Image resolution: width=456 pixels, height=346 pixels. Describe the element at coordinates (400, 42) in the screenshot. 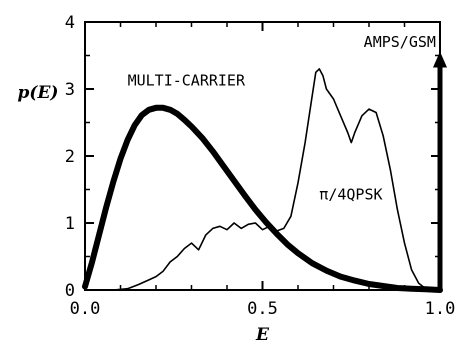

I see `annotation-label: AMPS/GSM` at that location.